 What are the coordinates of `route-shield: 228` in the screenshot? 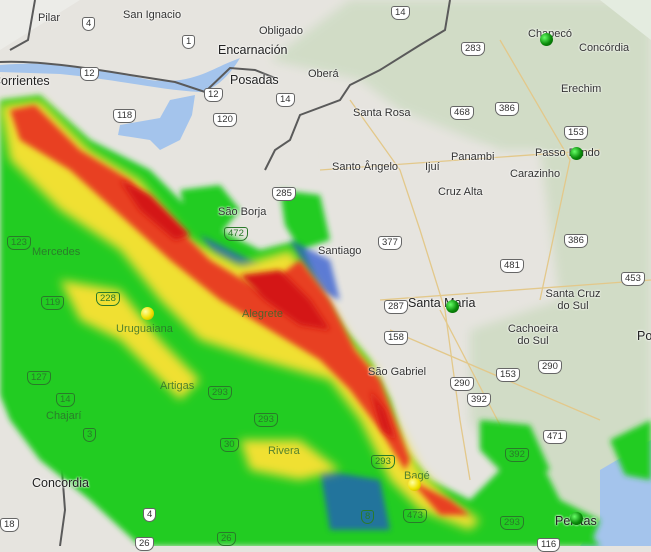 It's located at (108, 299).